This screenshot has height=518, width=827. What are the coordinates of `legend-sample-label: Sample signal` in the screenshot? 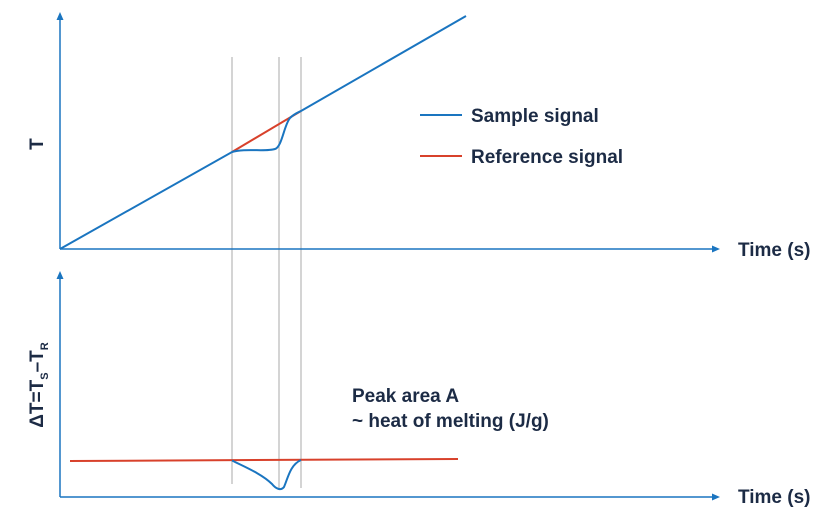 It's located at (535, 116).